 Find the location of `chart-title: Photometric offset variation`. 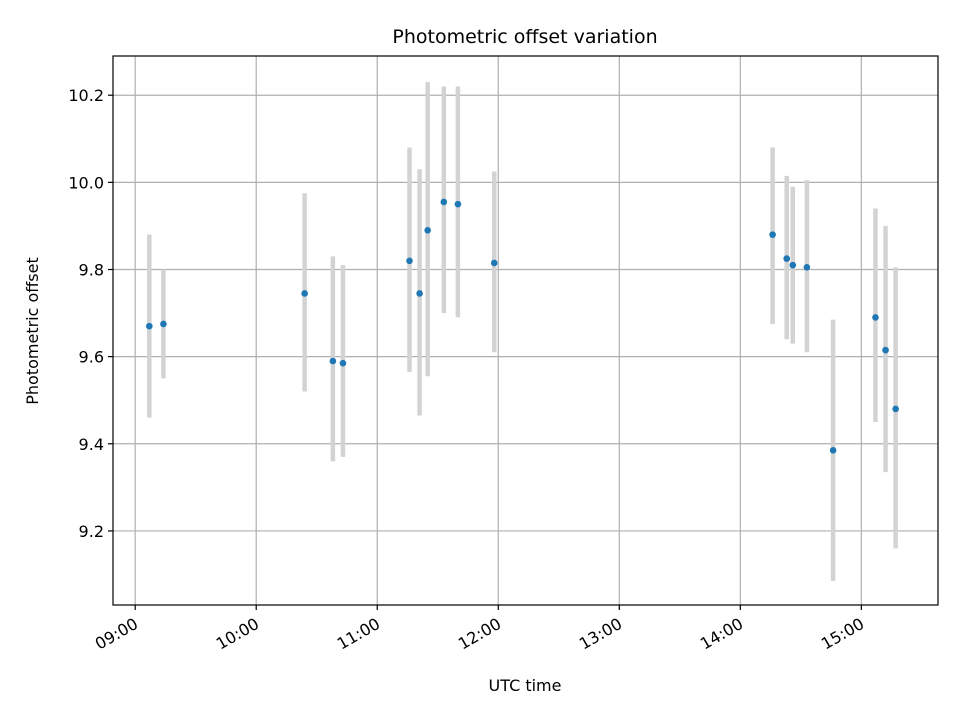

chart-title: Photometric offset variation is located at coordinates (524, 37).